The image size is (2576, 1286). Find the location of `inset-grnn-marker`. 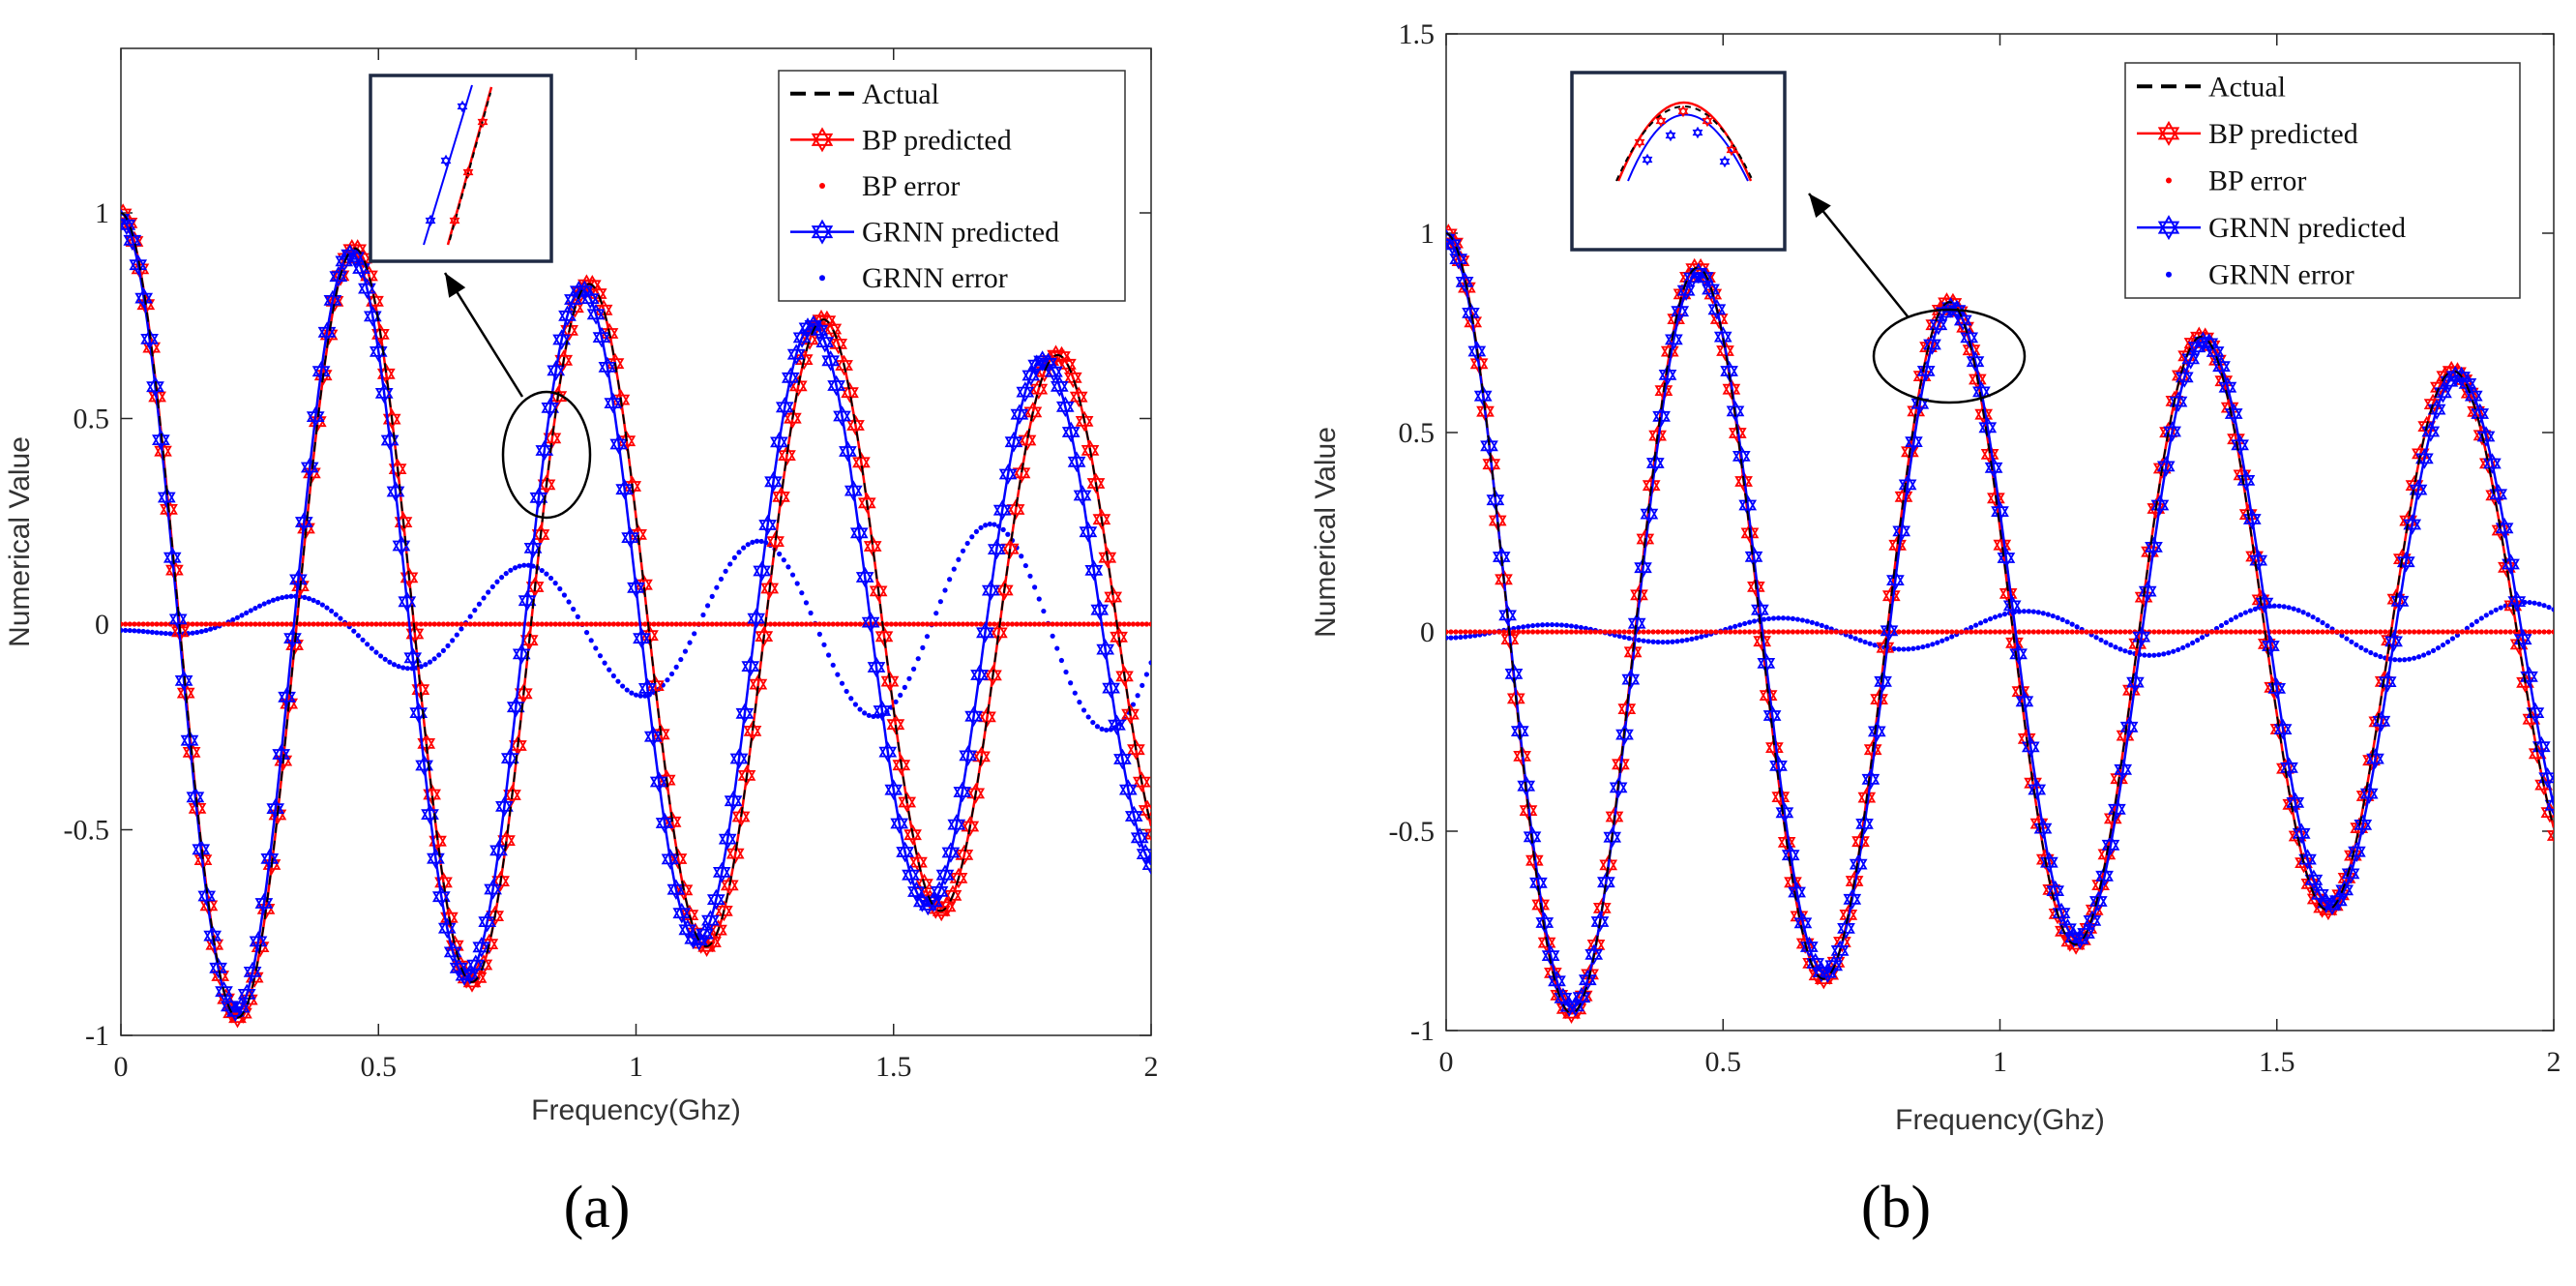

inset-grnn-marker is located at coordinates (1697, 132).